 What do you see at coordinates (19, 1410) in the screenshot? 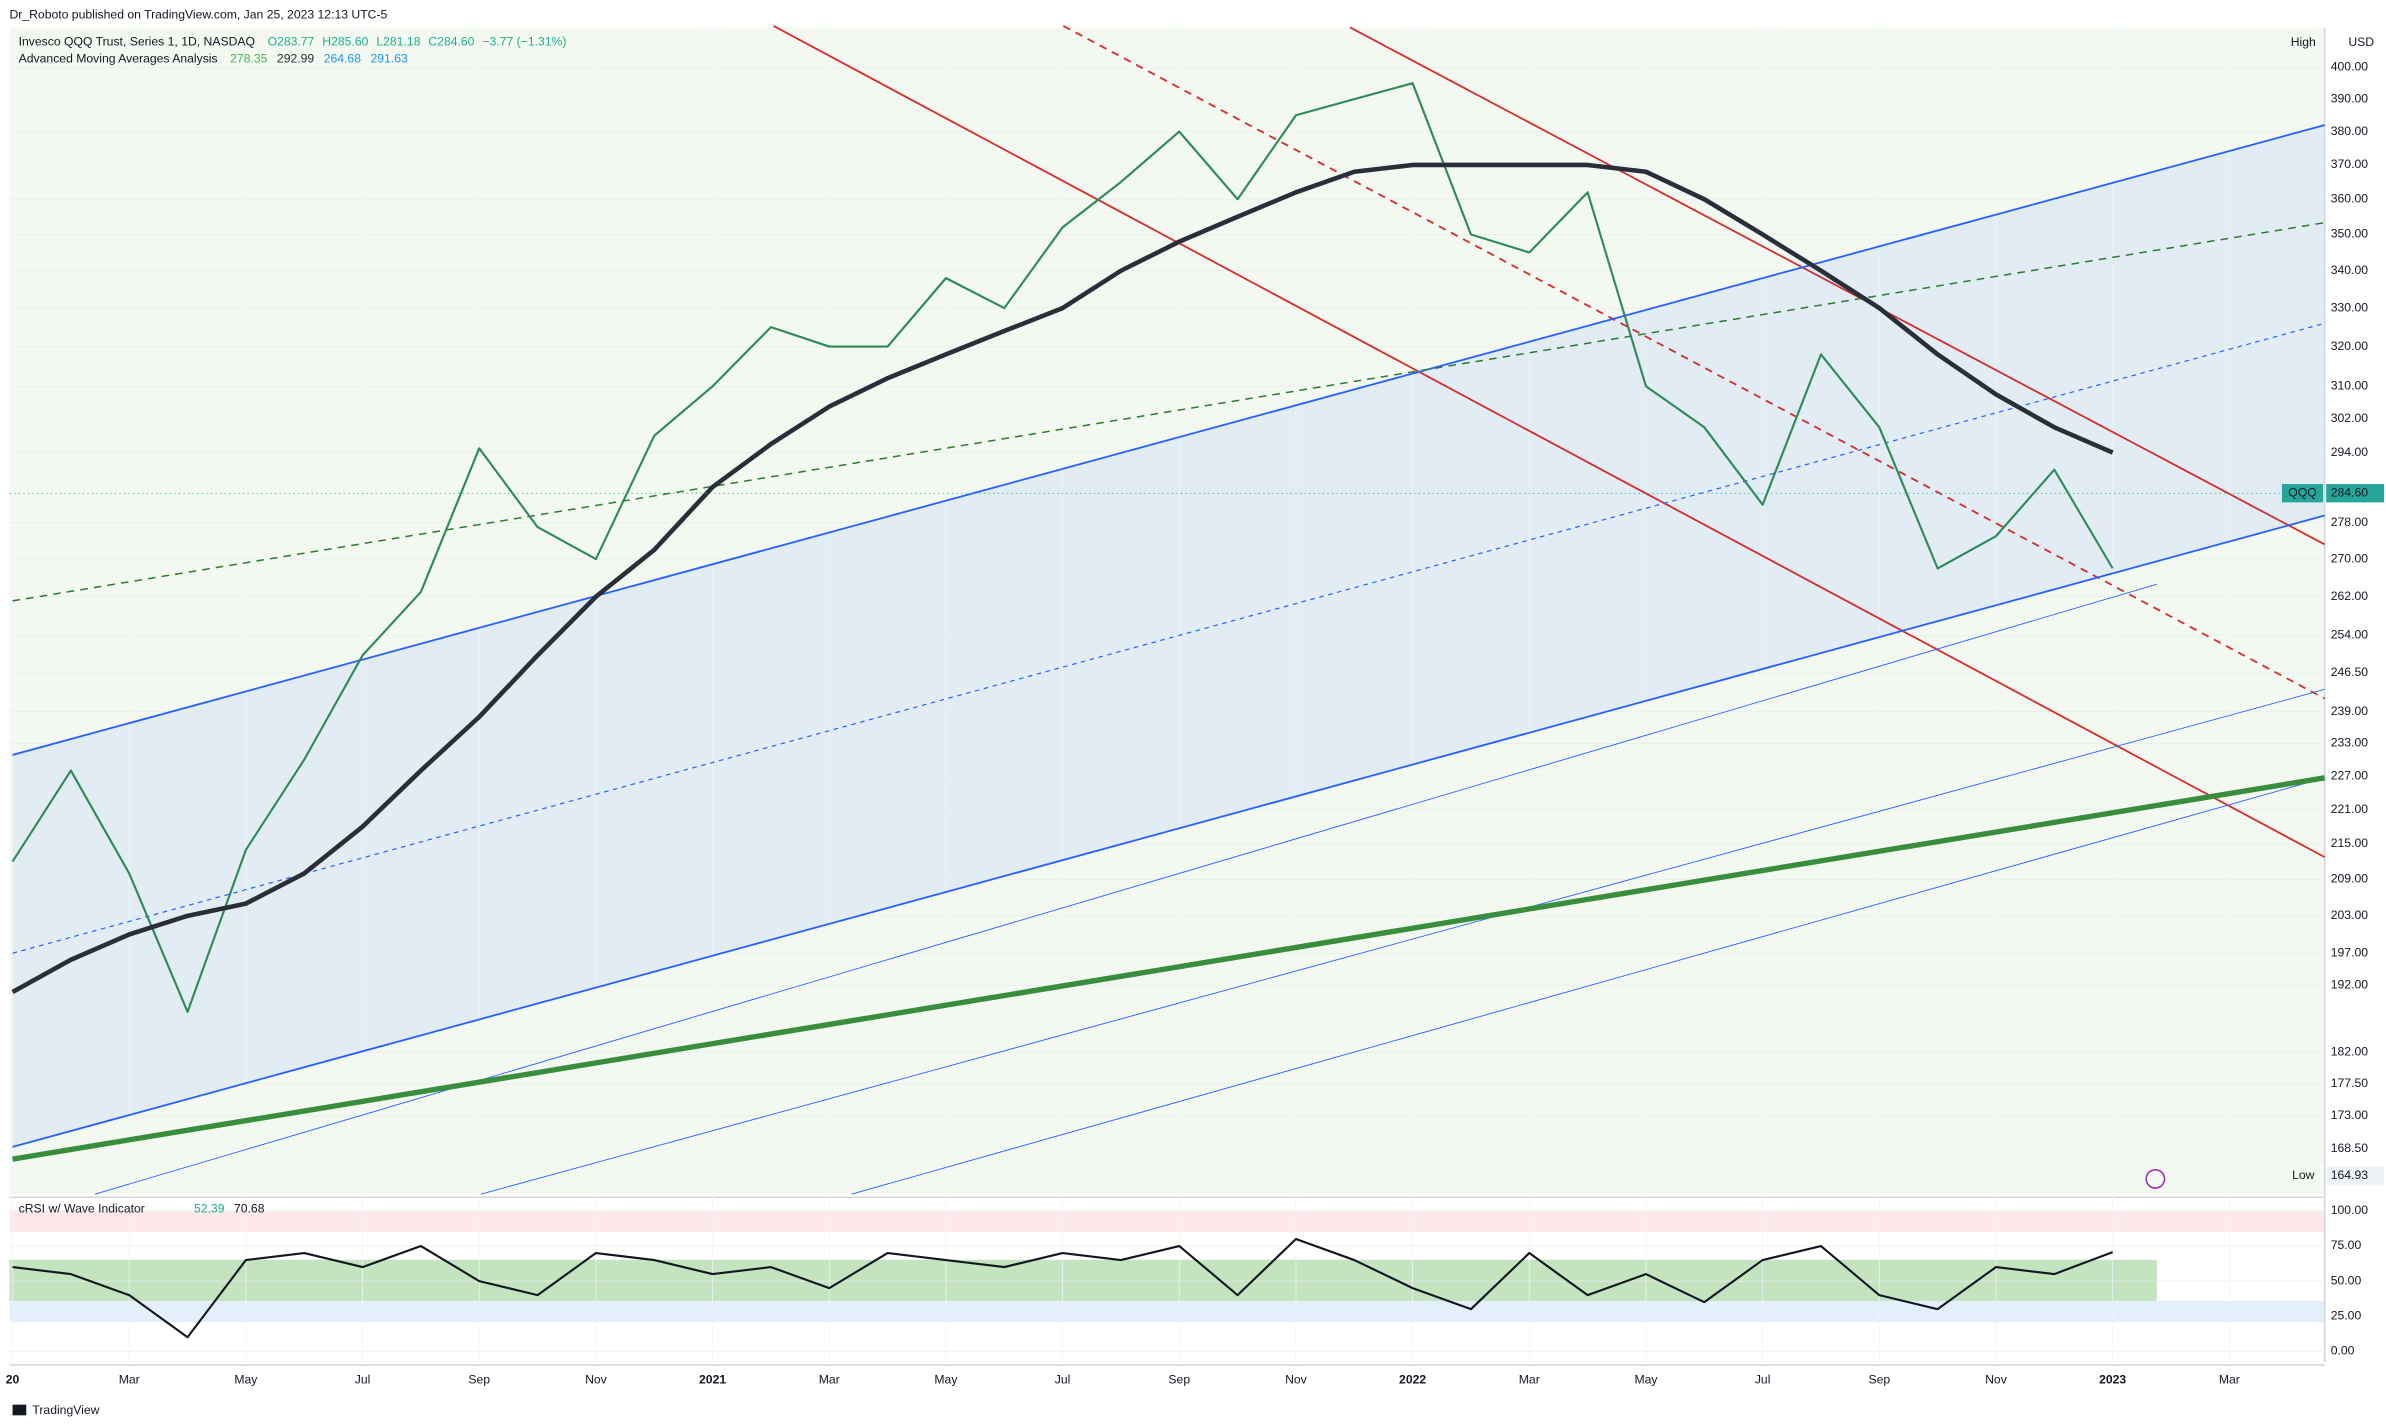
I see `logo` at bounding box center [19, 1410].